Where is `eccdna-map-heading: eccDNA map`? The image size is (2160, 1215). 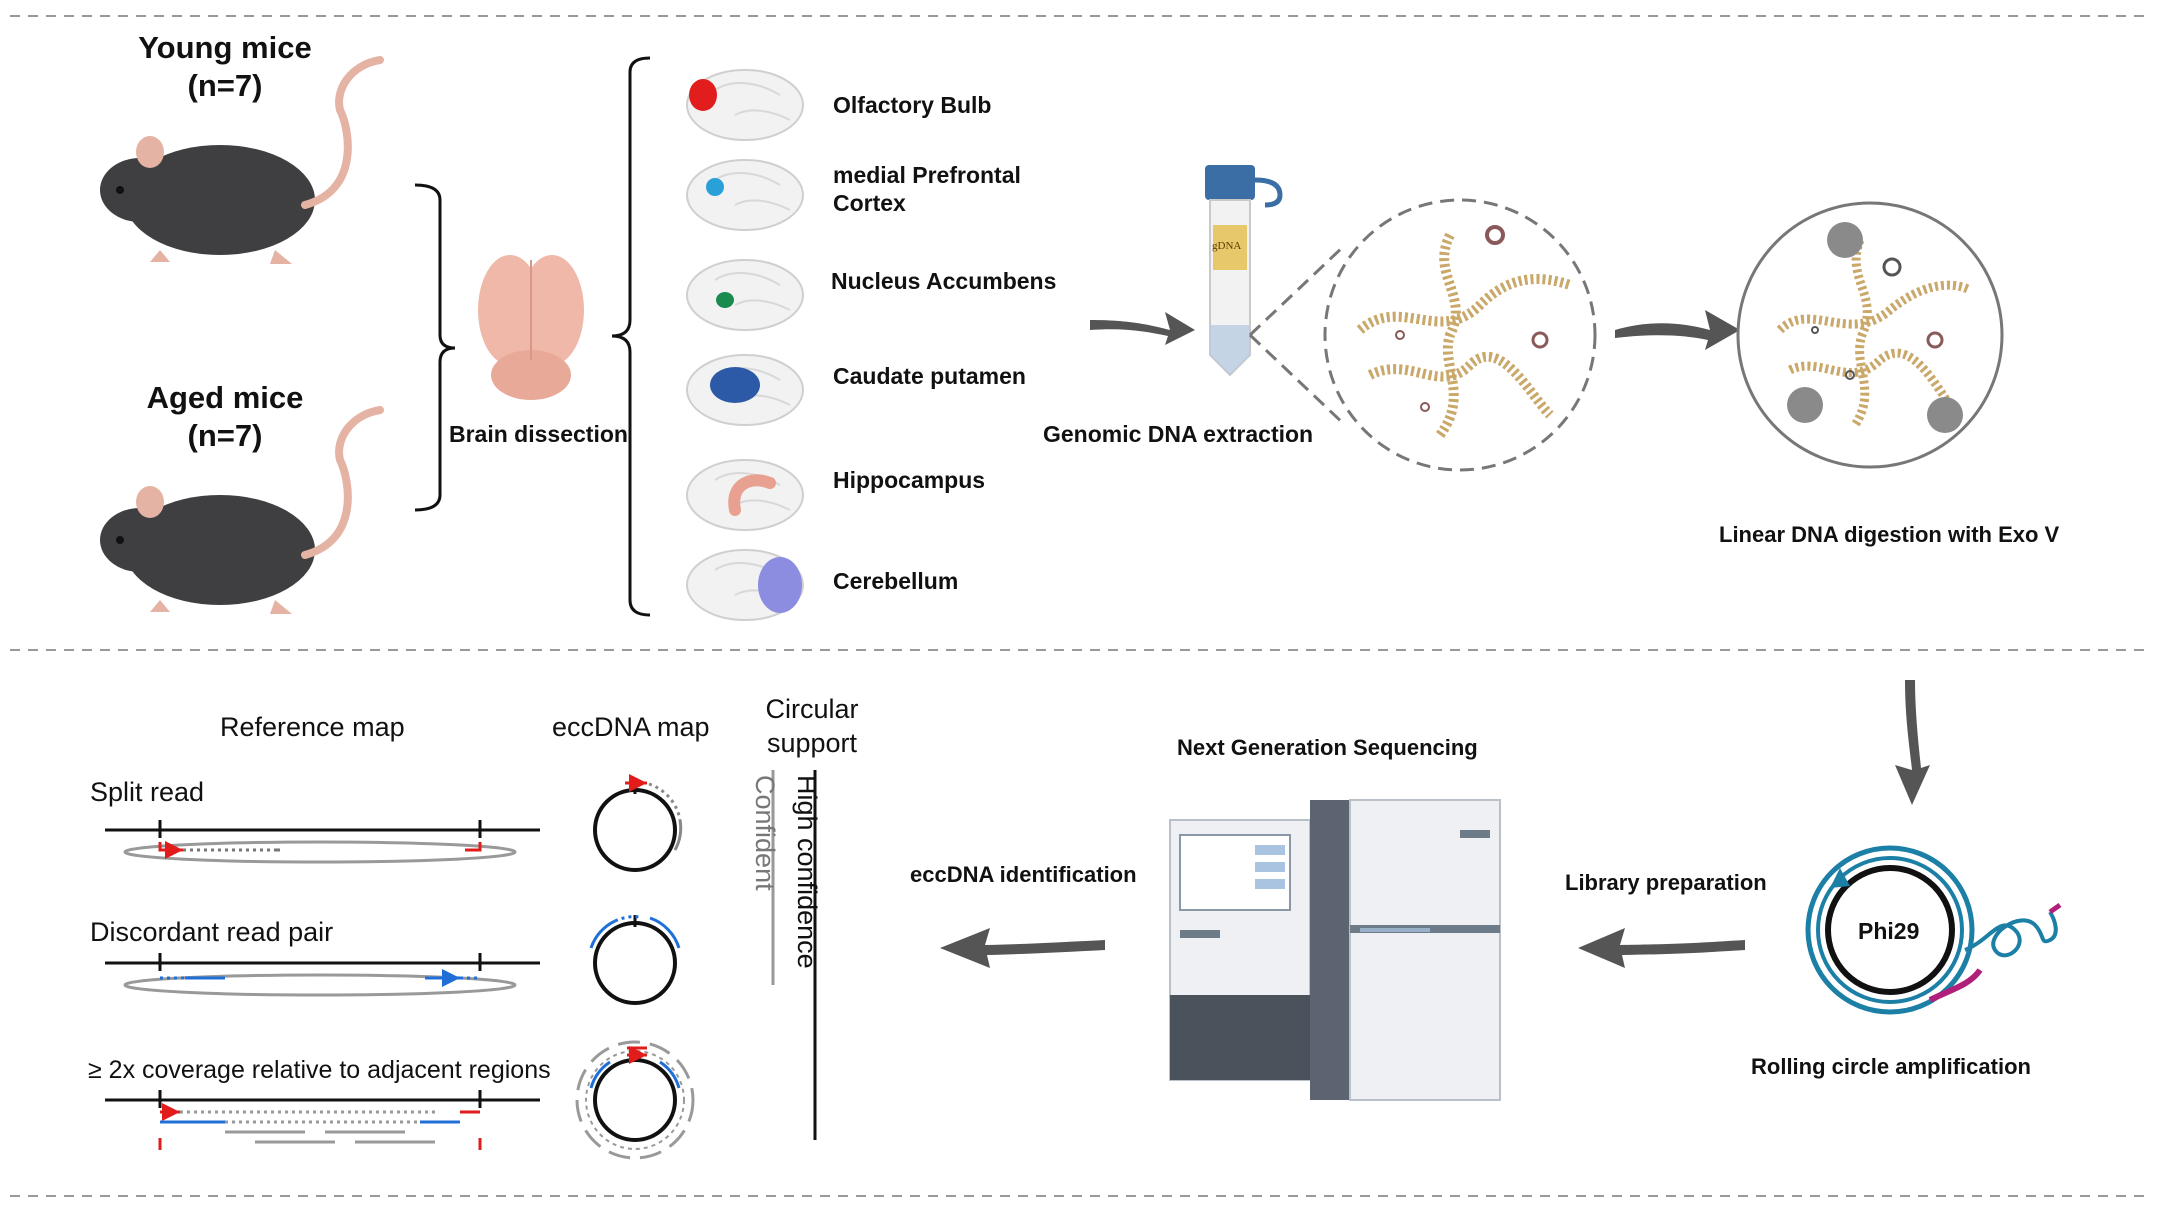 eccdna-map-heading: eccDNA map is located at coordinates (631, 727).